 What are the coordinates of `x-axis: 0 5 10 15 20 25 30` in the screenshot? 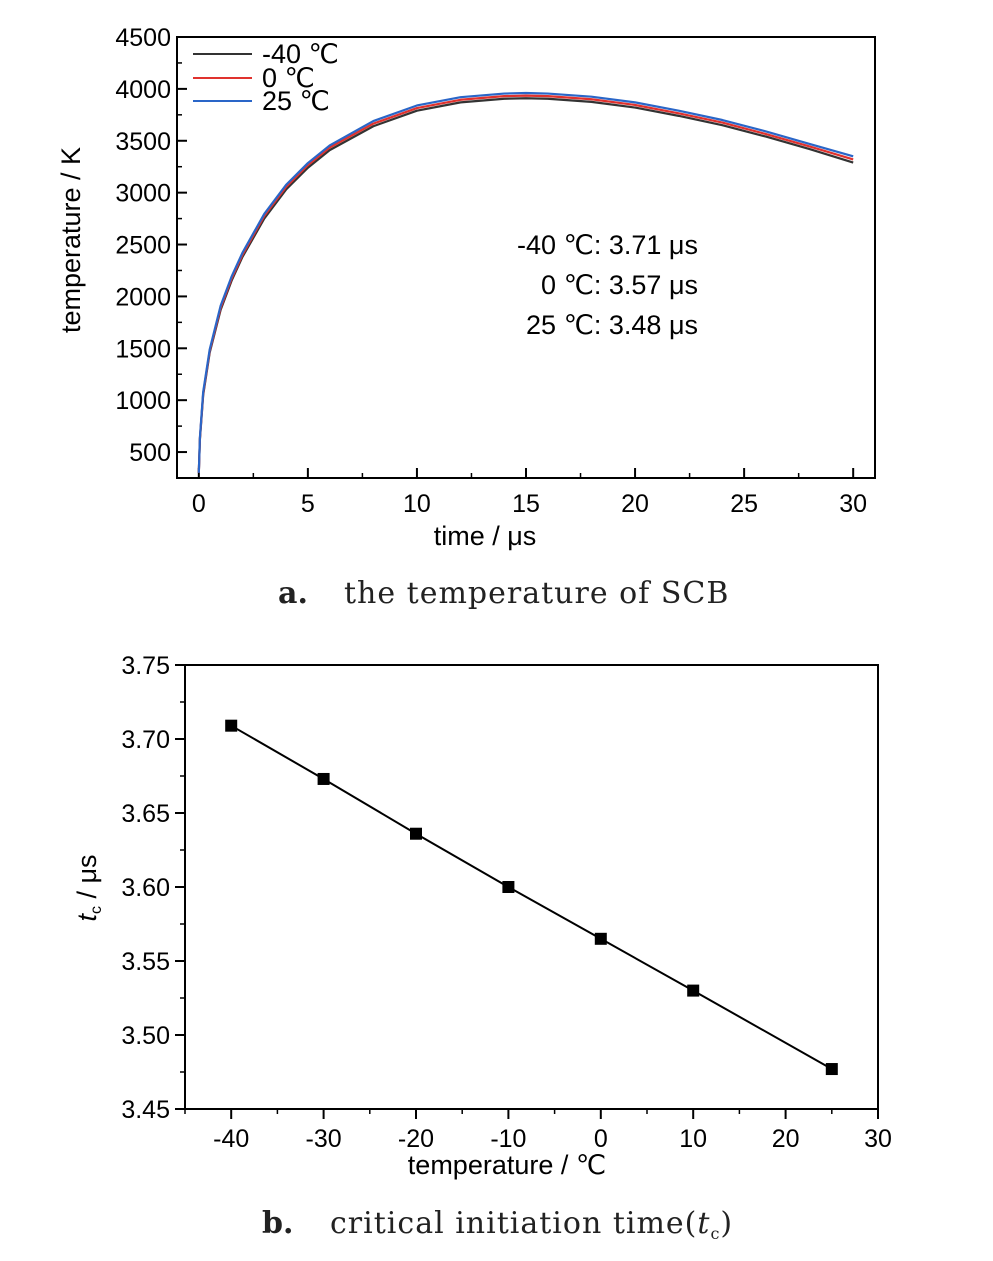 It's located at (529, 493).